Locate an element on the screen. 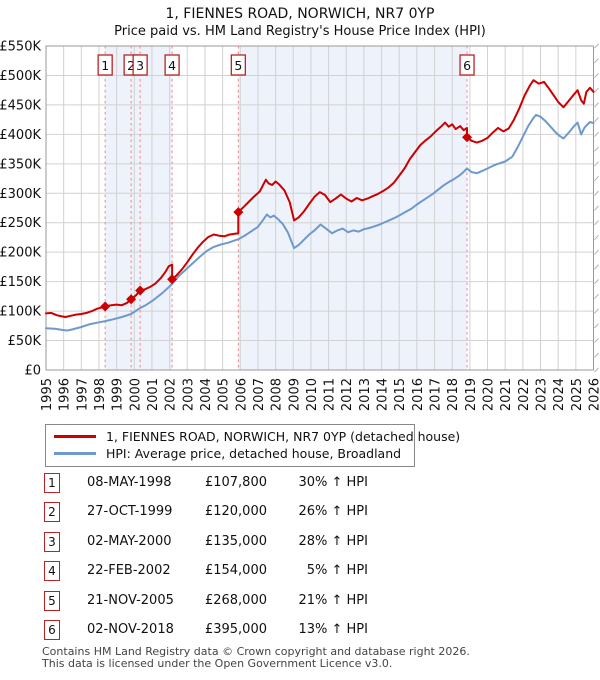 The height and width of the screenshot is (680, 600). y-axis-tick-label: £350K is located at coordinates (20, 164).